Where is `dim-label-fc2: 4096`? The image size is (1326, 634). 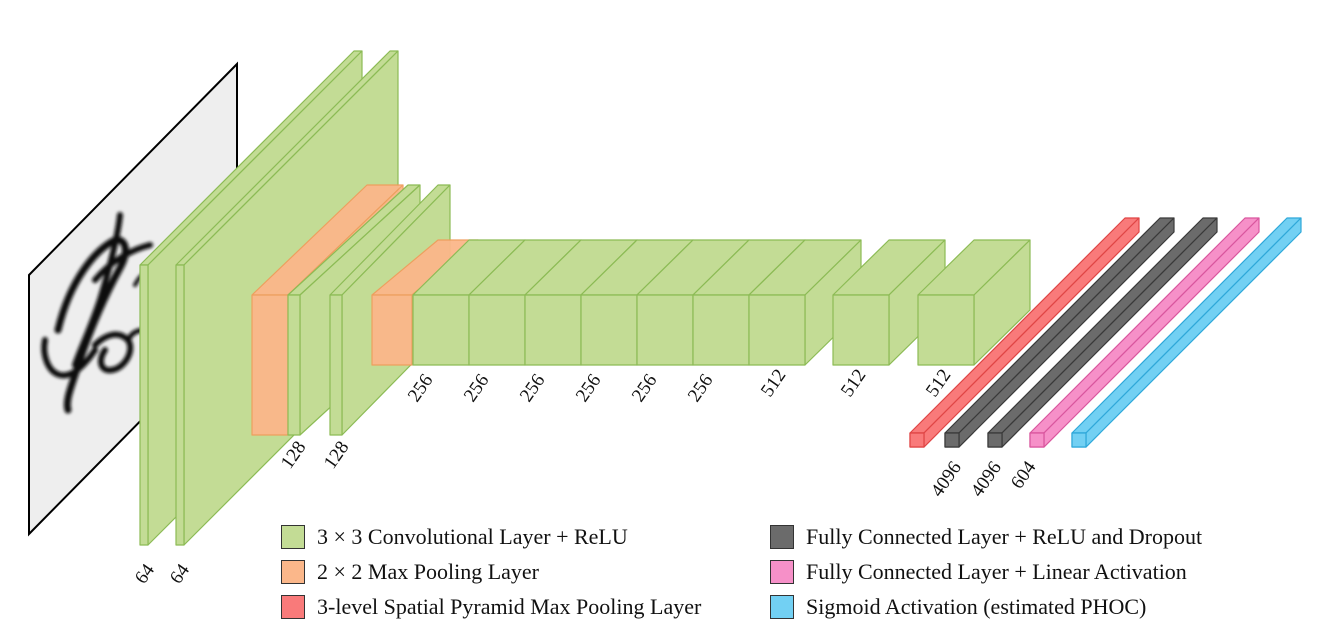 dim-label-fc2: 4096 is located at coordinates (986, 479).